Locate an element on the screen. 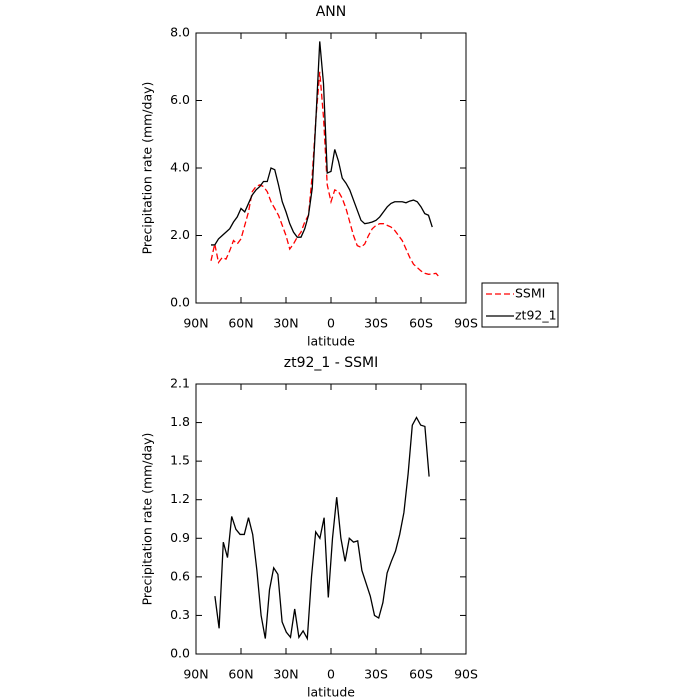 The image size is (700, 700). y-tick-label: 2.1 is located at coordinates (180, 383).